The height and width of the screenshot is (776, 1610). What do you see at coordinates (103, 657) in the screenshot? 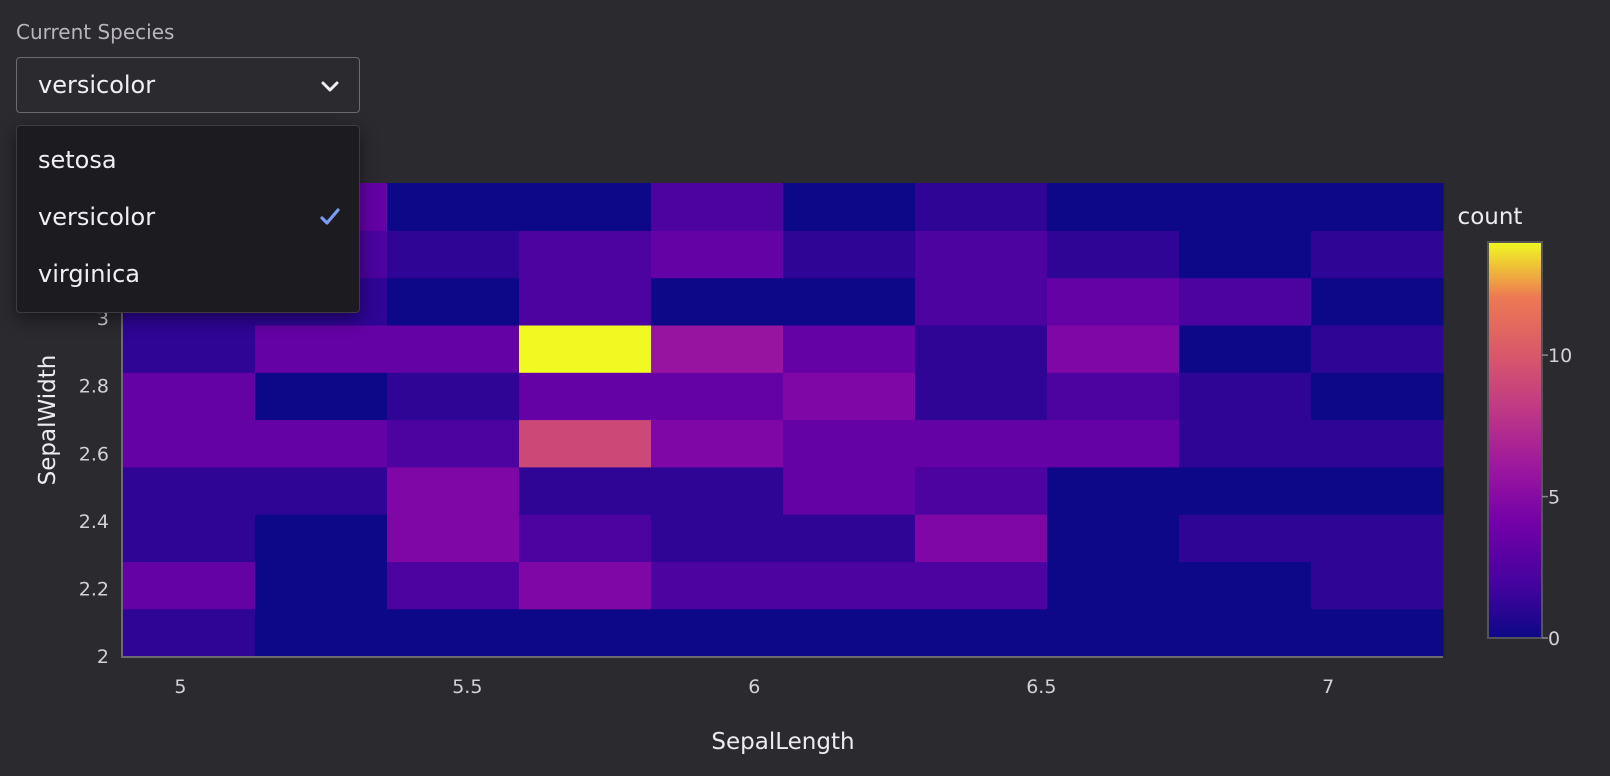
I see `y-tick-label: 2` at bounding box center [103, 657].